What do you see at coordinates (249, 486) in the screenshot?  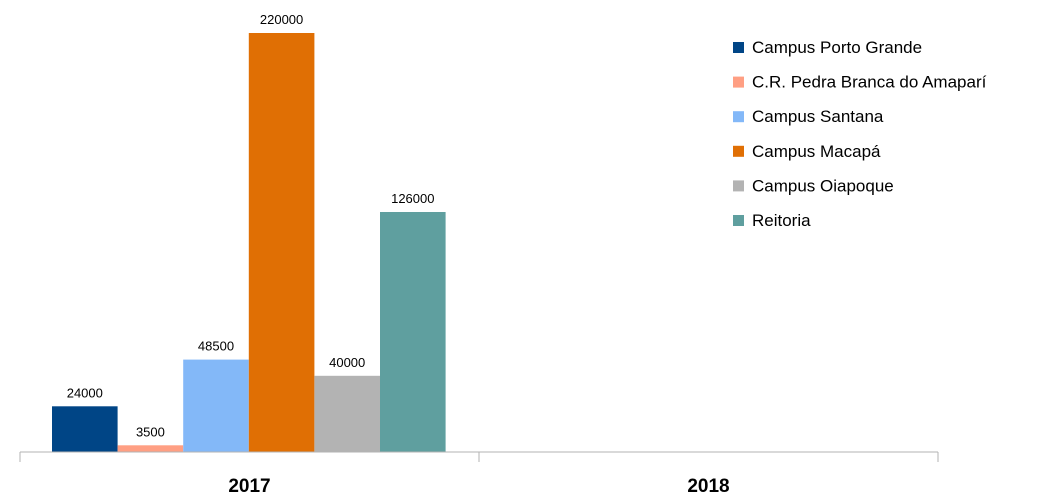 I see `x-tick-label: 2017` at bounding box center [249, 486].